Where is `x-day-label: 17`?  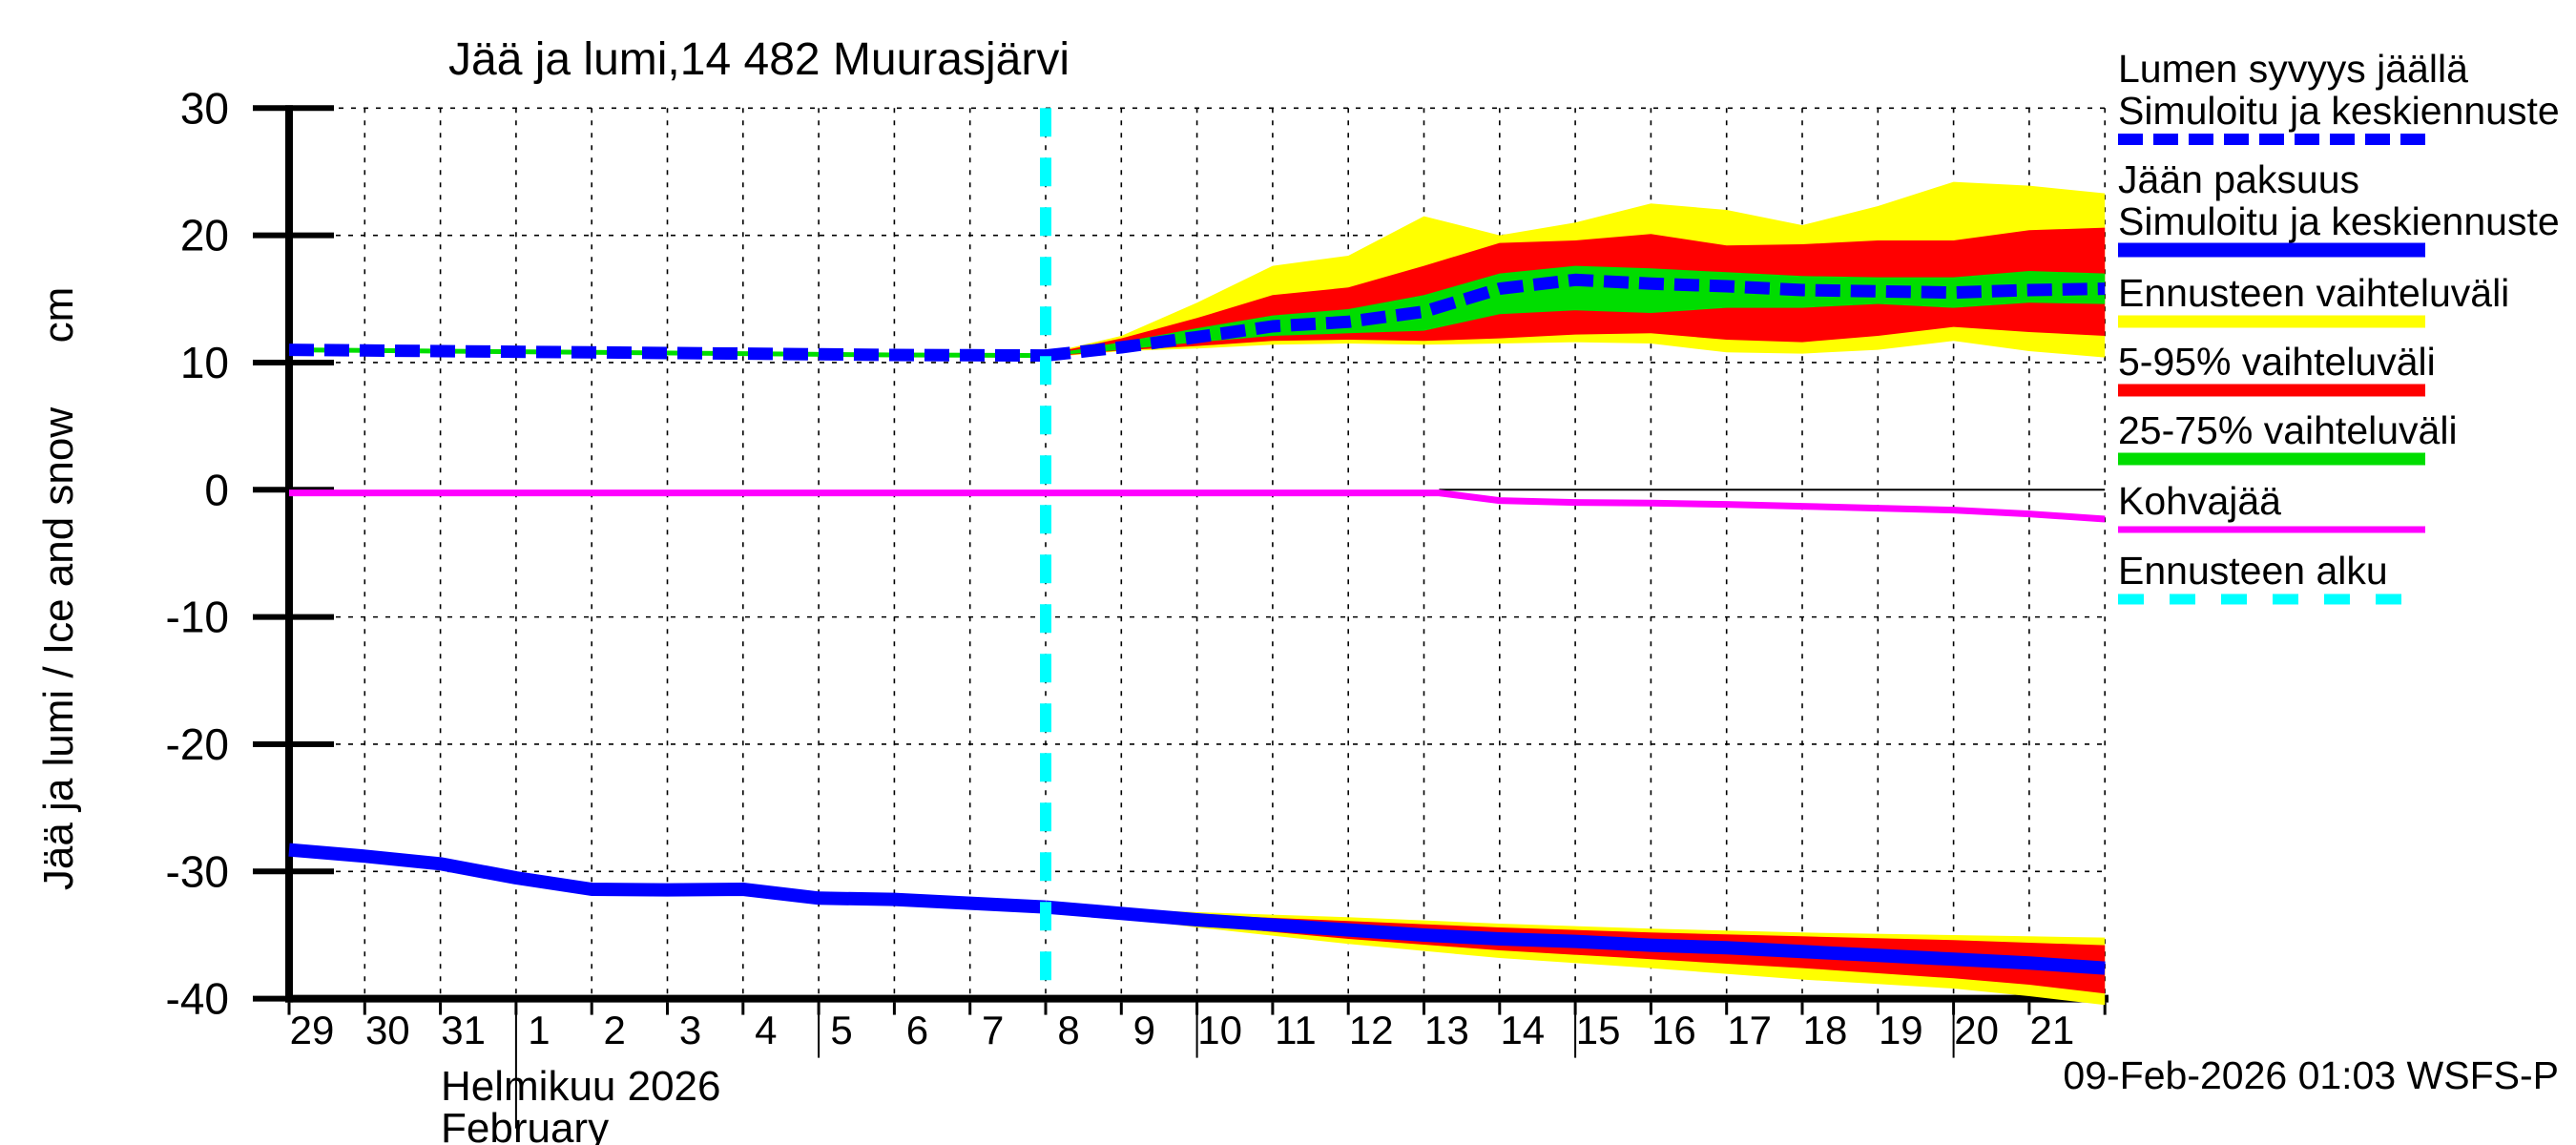 x-day-label: 17 is located at coordinates (1749, 1030).